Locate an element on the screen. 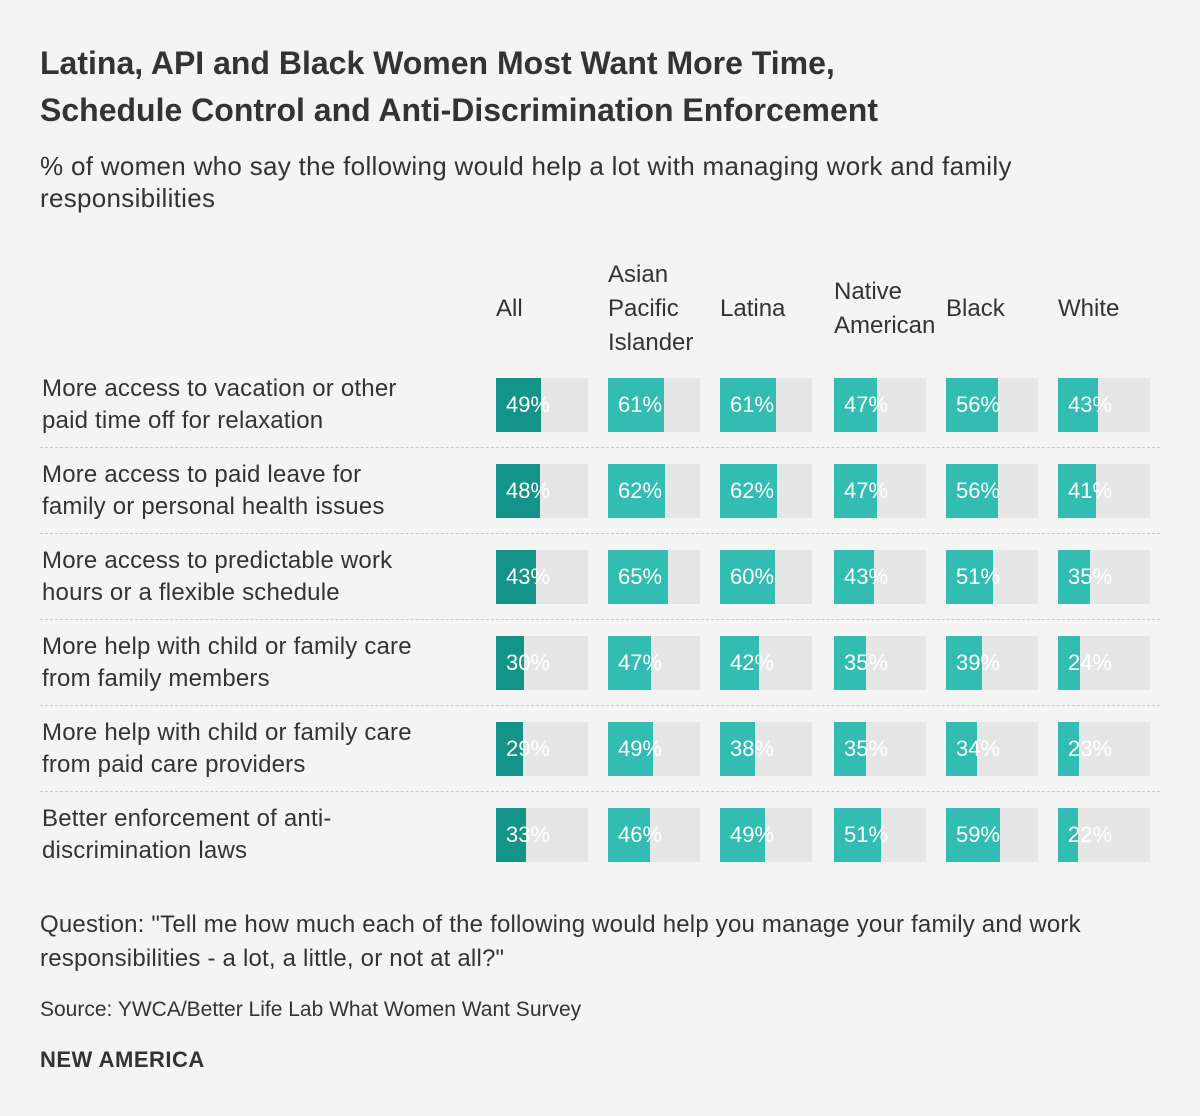 Image resolution: width=1200 pixels, height=1116 pixels. bar-track: 30% is located at coordinates (542, 663).